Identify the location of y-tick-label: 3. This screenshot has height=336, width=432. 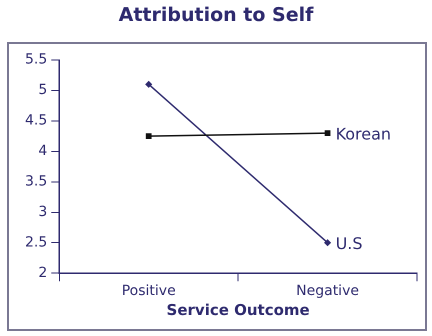
(43, 212).